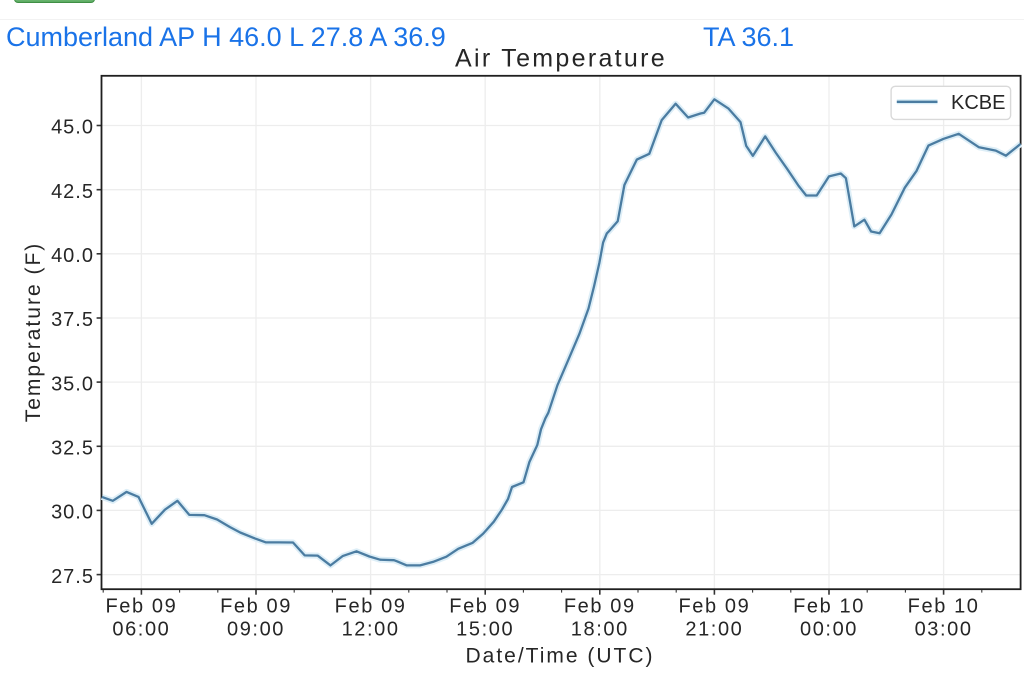  I want to click on svg-text: 12:00, so click(371, 629).